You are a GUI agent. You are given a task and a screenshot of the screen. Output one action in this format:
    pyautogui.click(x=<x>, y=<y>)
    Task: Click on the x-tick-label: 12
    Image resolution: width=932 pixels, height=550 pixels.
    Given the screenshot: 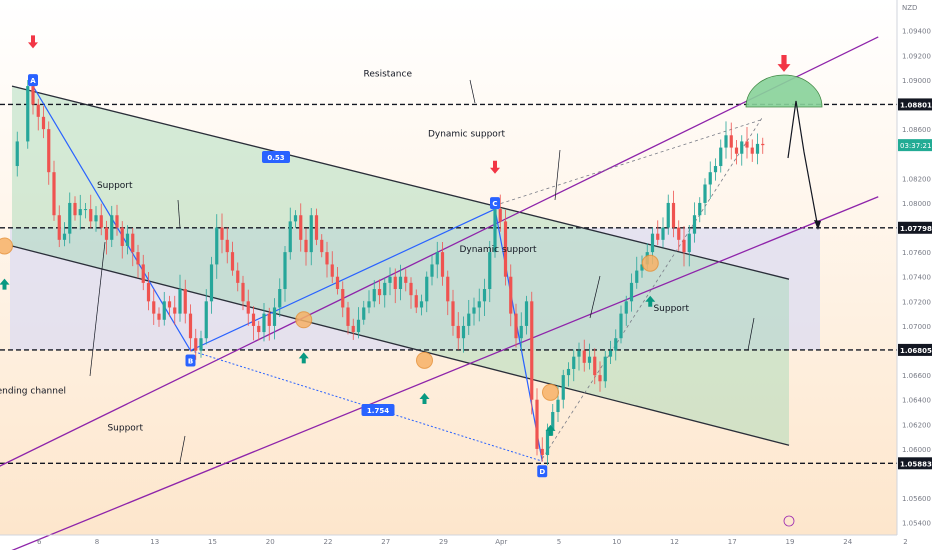 What is the action you would take?
    pyautogui.click(x=674, y=542)
    